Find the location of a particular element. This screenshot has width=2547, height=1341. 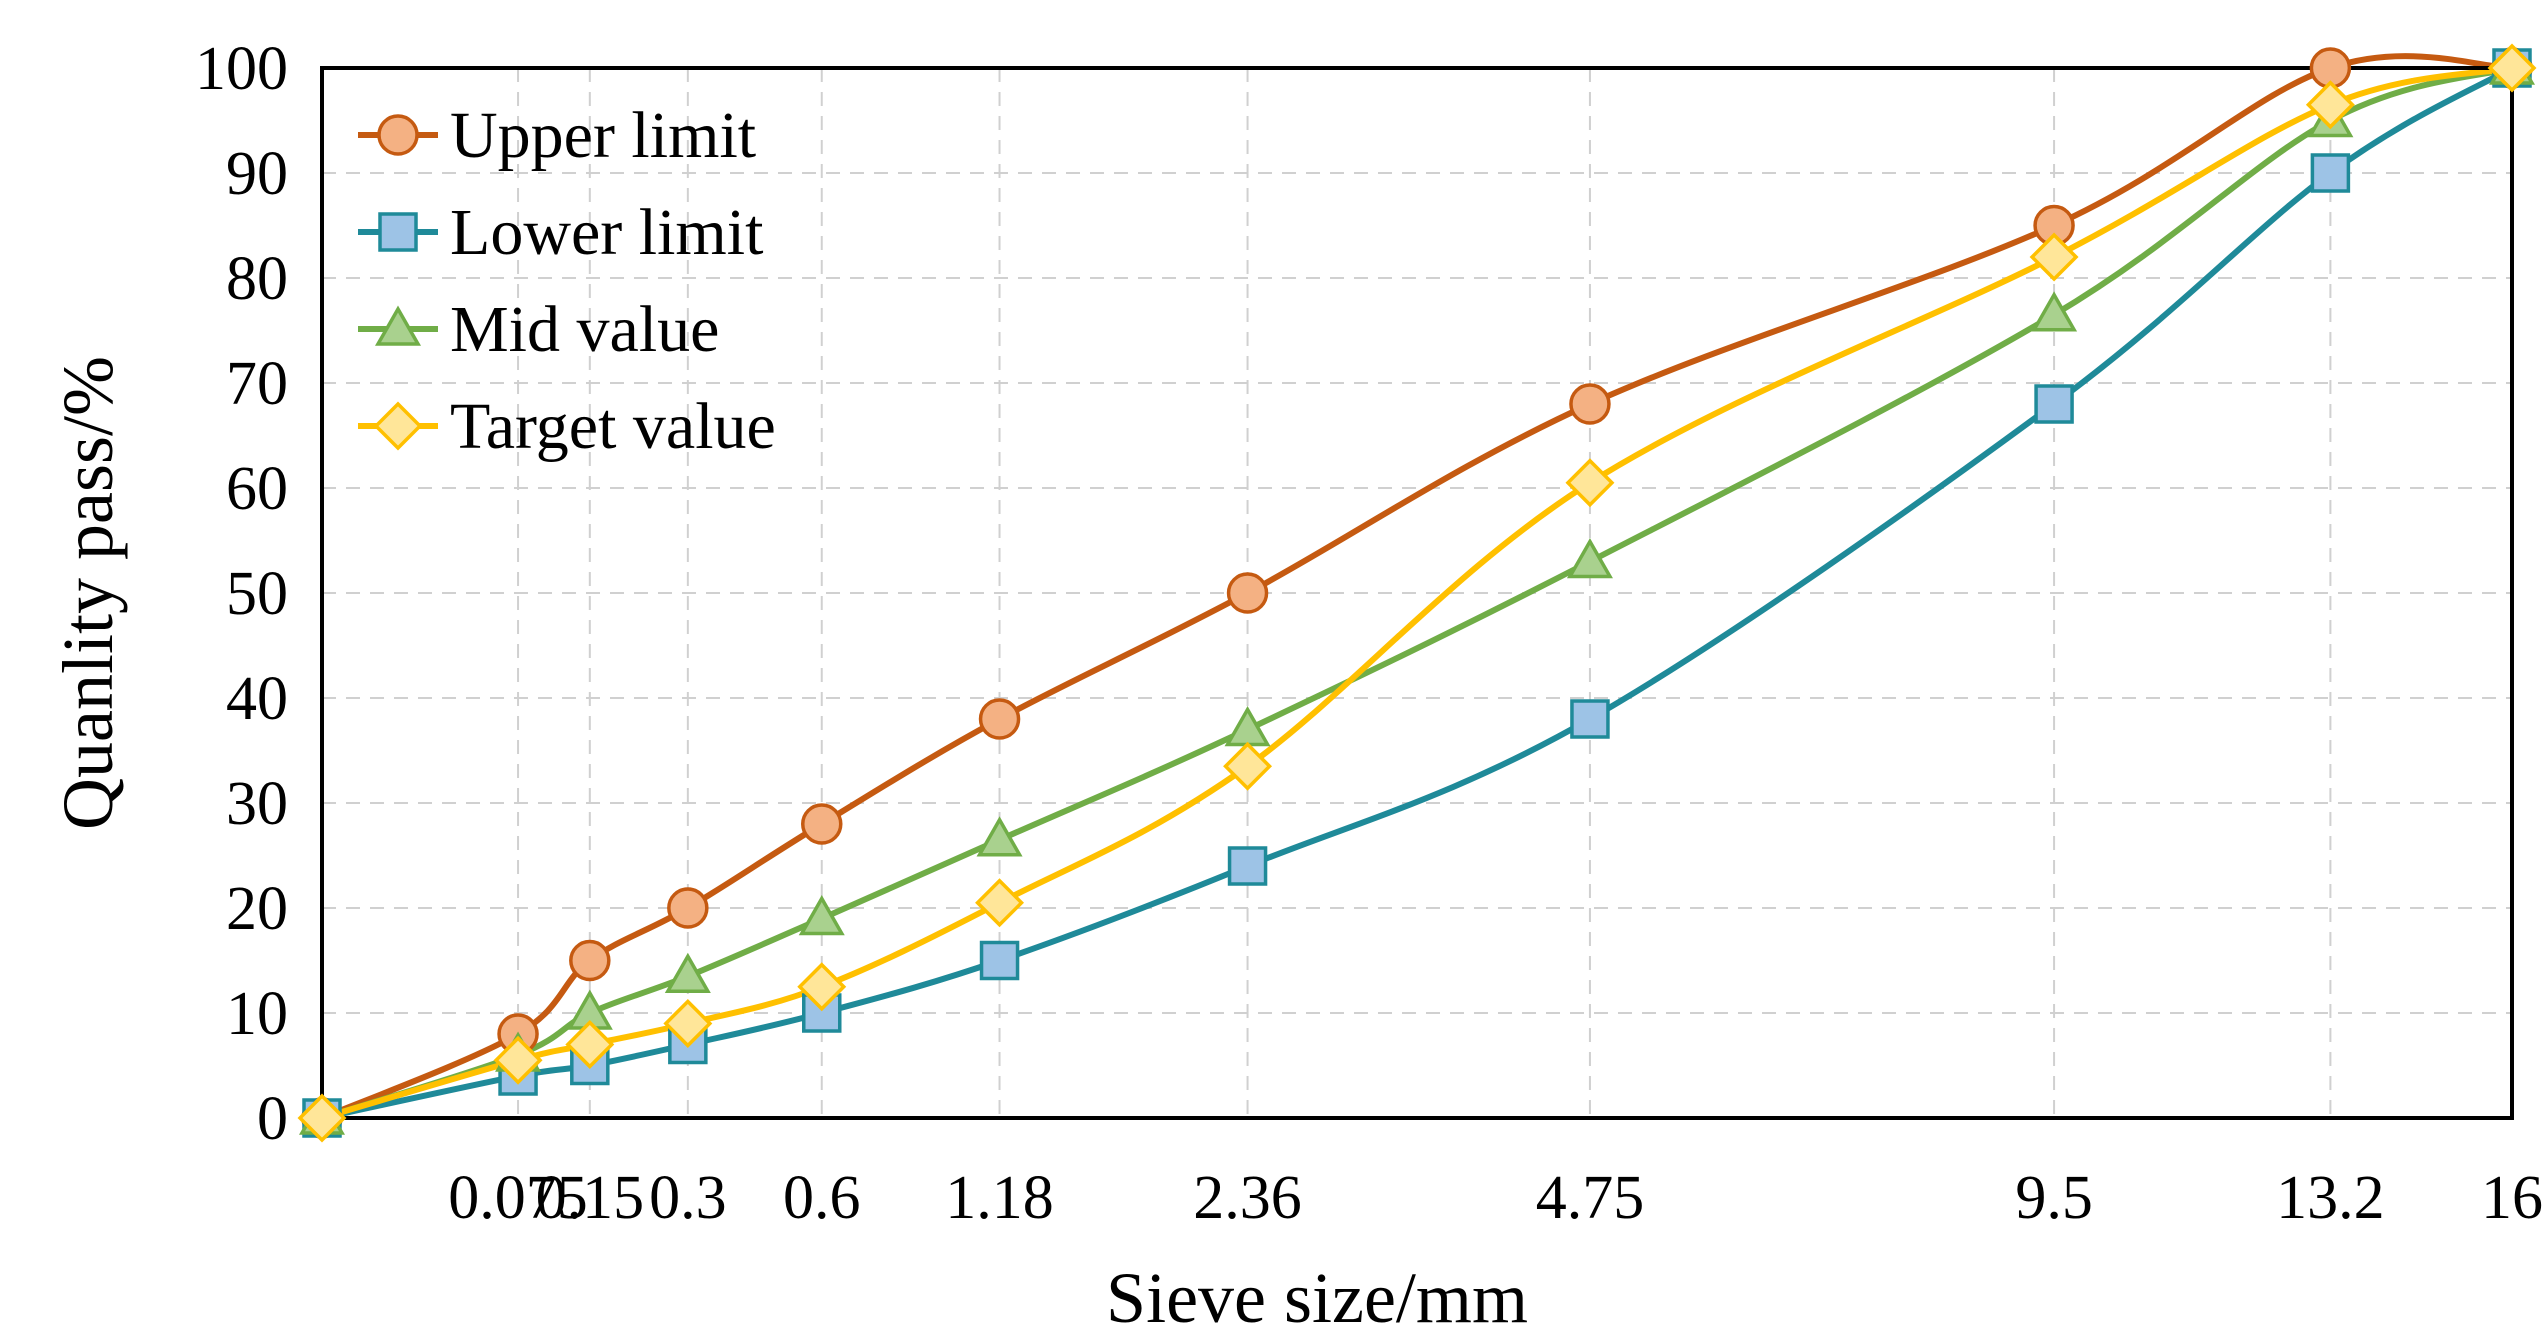

legend-label-target-value: Target value is located at coordinates (613, 426).